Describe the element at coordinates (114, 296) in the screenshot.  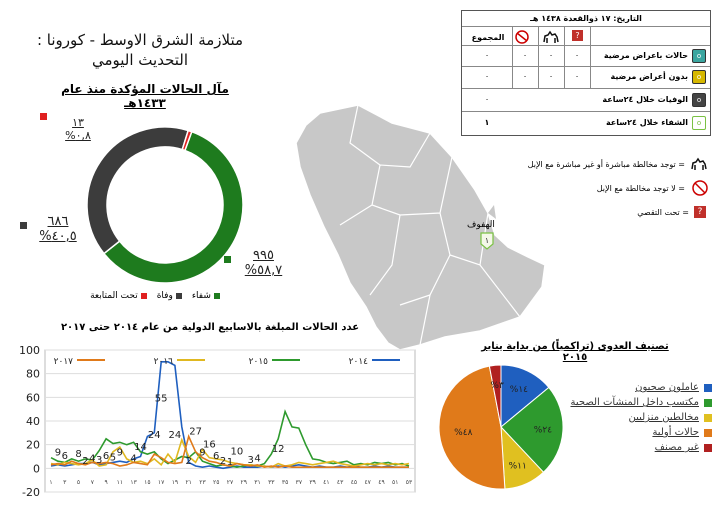
I see `legend-text: تحت المتابعة` at that location.